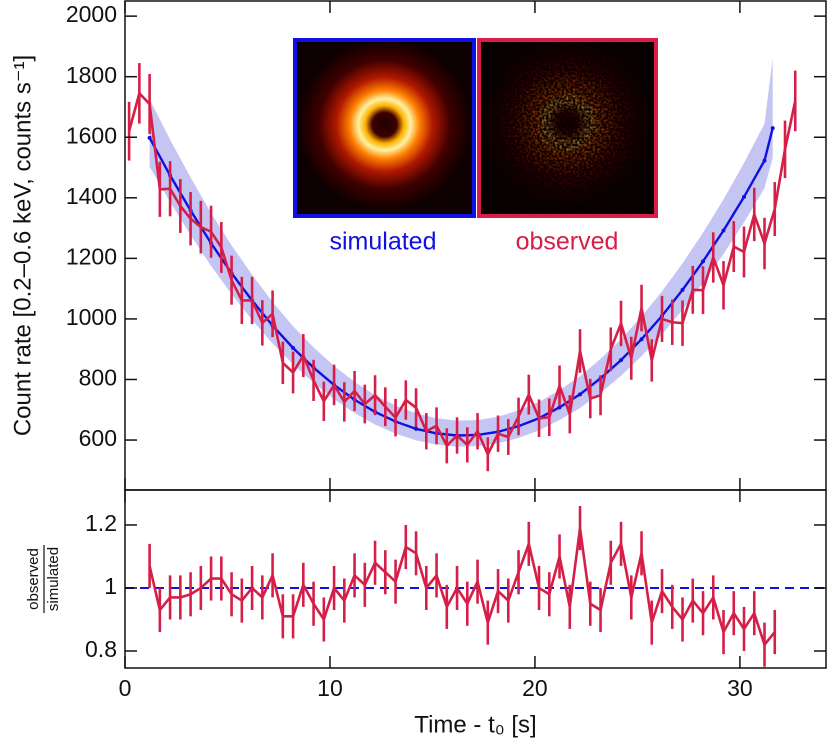 The image size is (830, 744). I want to click on x-axis-label: Time - t₀ [s], so click(475, 724).